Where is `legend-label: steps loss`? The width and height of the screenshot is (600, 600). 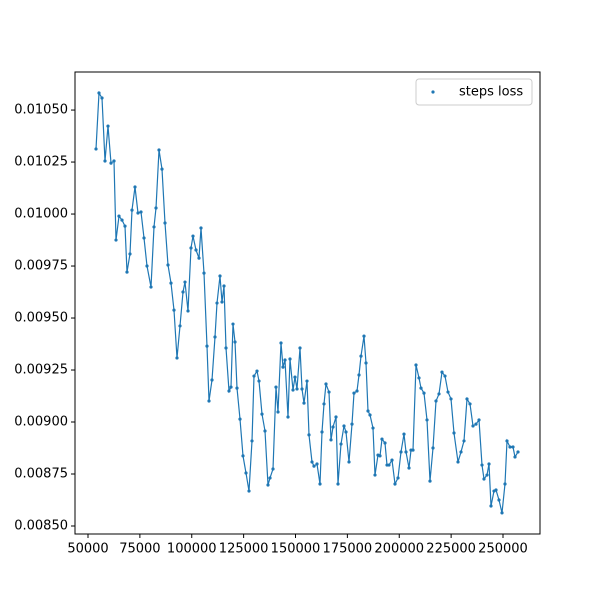 legend-label: steps loss is located at coordinates (491, 92).